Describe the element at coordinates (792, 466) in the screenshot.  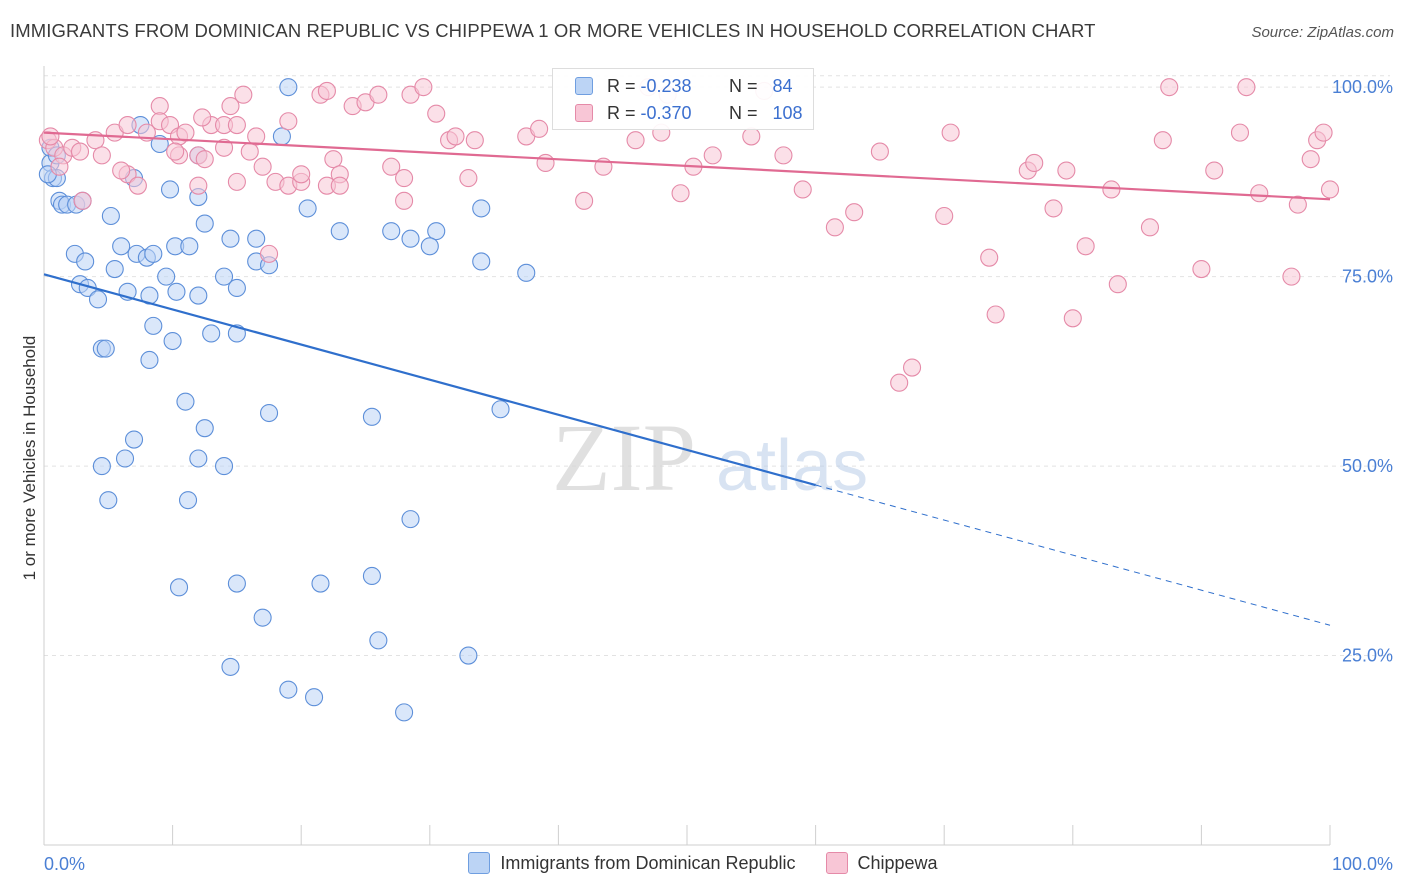
I see `watermark-atlas: atlas` at that location.